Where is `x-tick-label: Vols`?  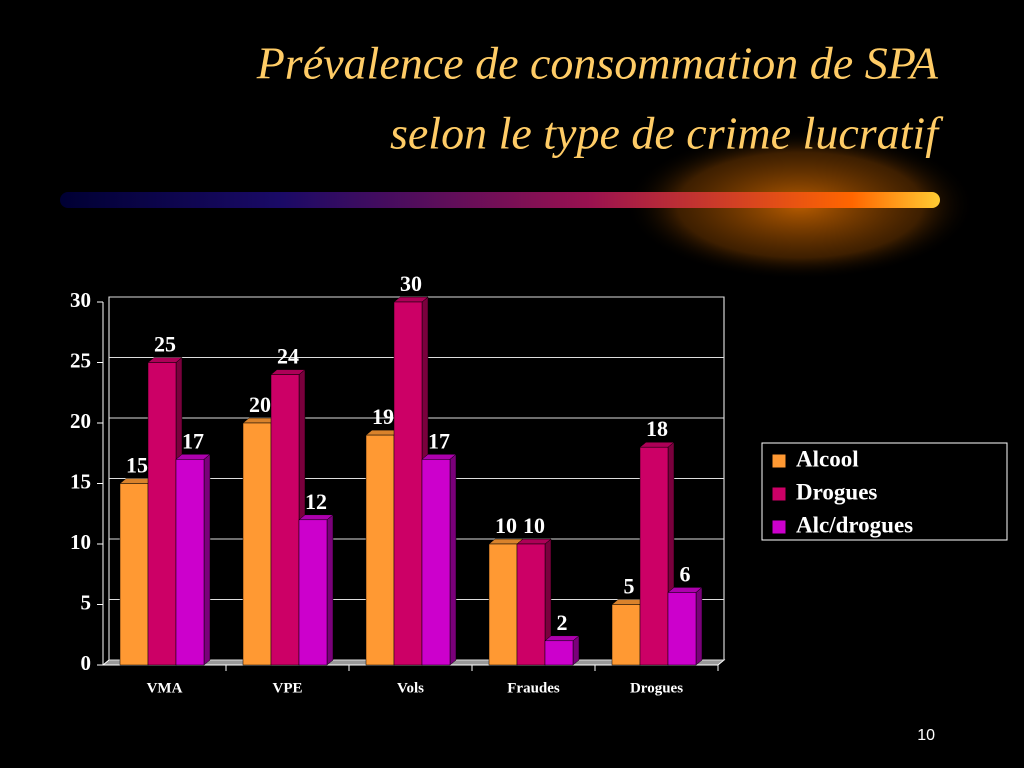
x-tick-label: Vols is located at coordinates (410, 688).